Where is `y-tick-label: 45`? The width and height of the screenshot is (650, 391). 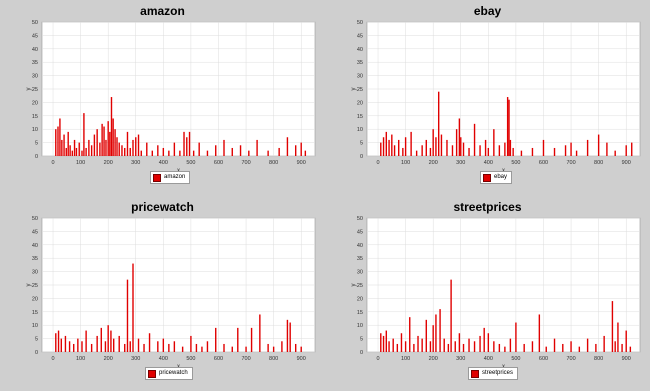
y-tick-label: 45 is located at coordinates (35, 232).